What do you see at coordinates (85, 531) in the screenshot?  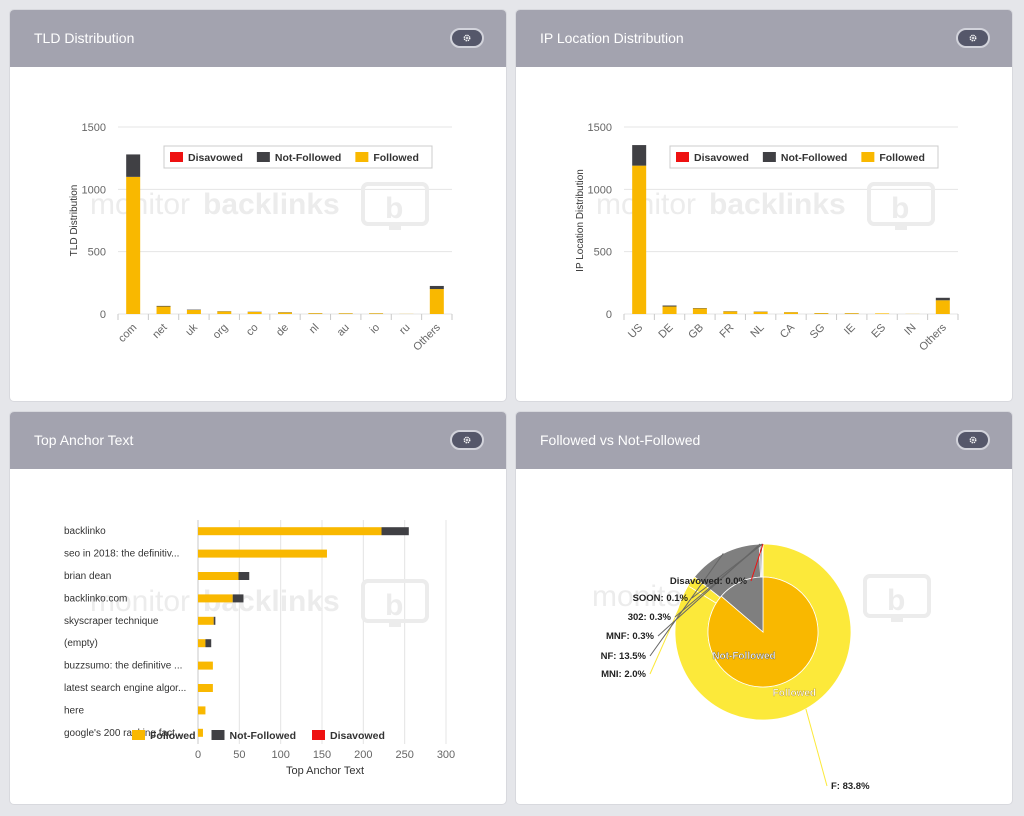 I see `y-category-label: backlinko` at bounding box center [85, 531].